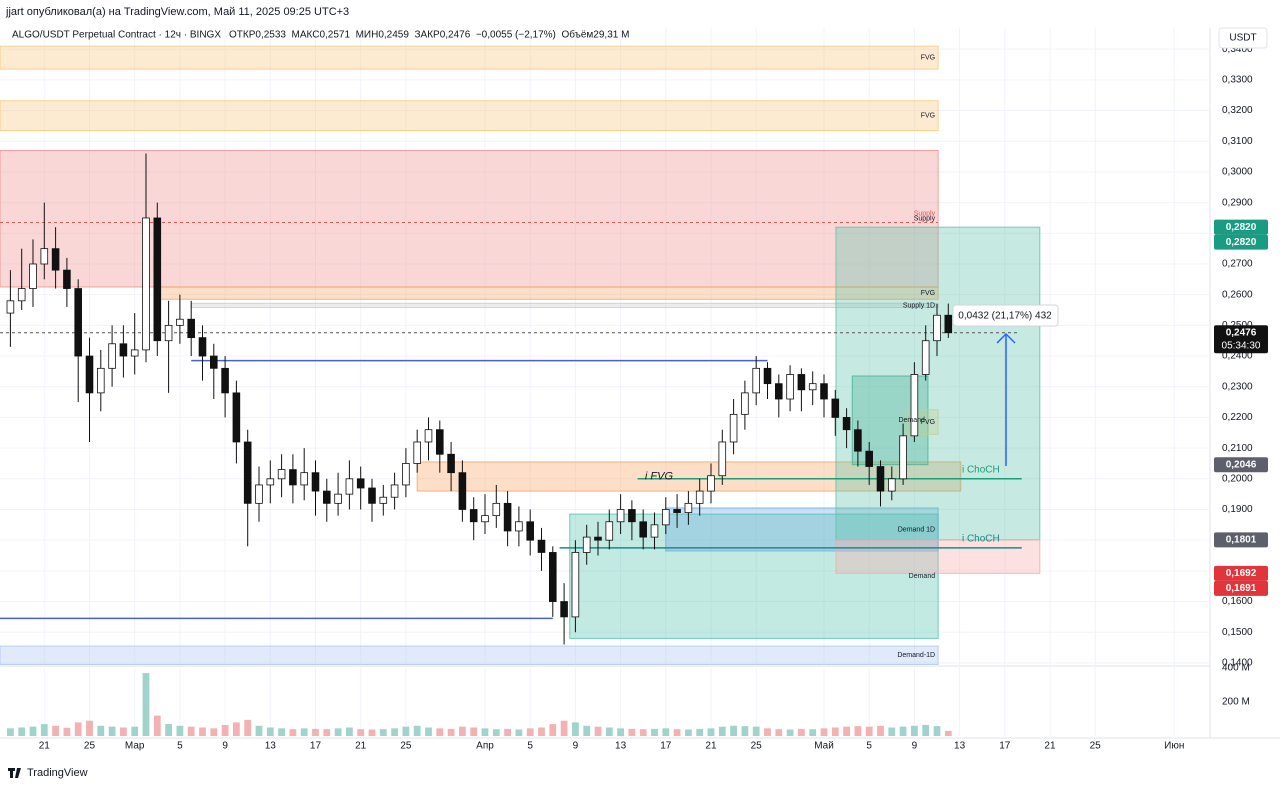 The width and height of the screenshot is (1280, 788). I want to click on currency: USDT, so click(1242, 38).